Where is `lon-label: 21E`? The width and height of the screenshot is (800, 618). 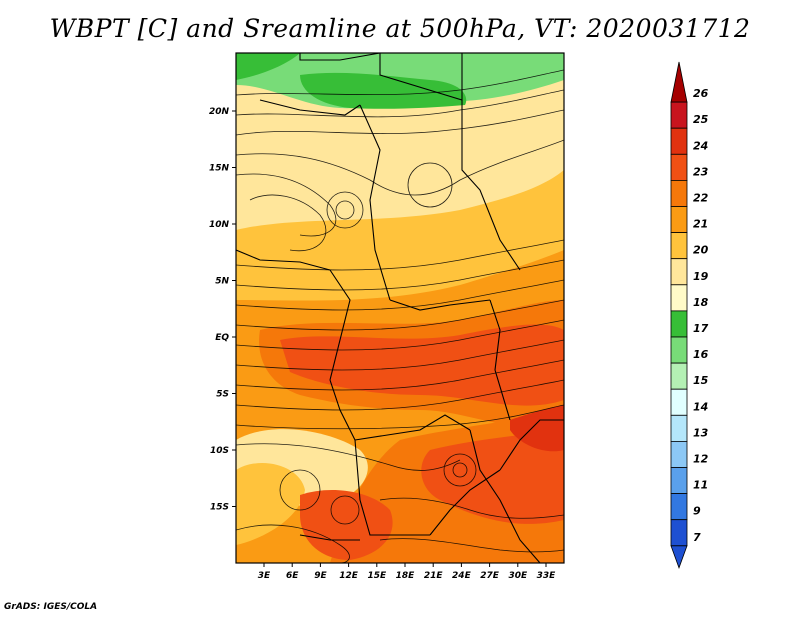
lon-label: 21E is located at coordinates (434, 576).